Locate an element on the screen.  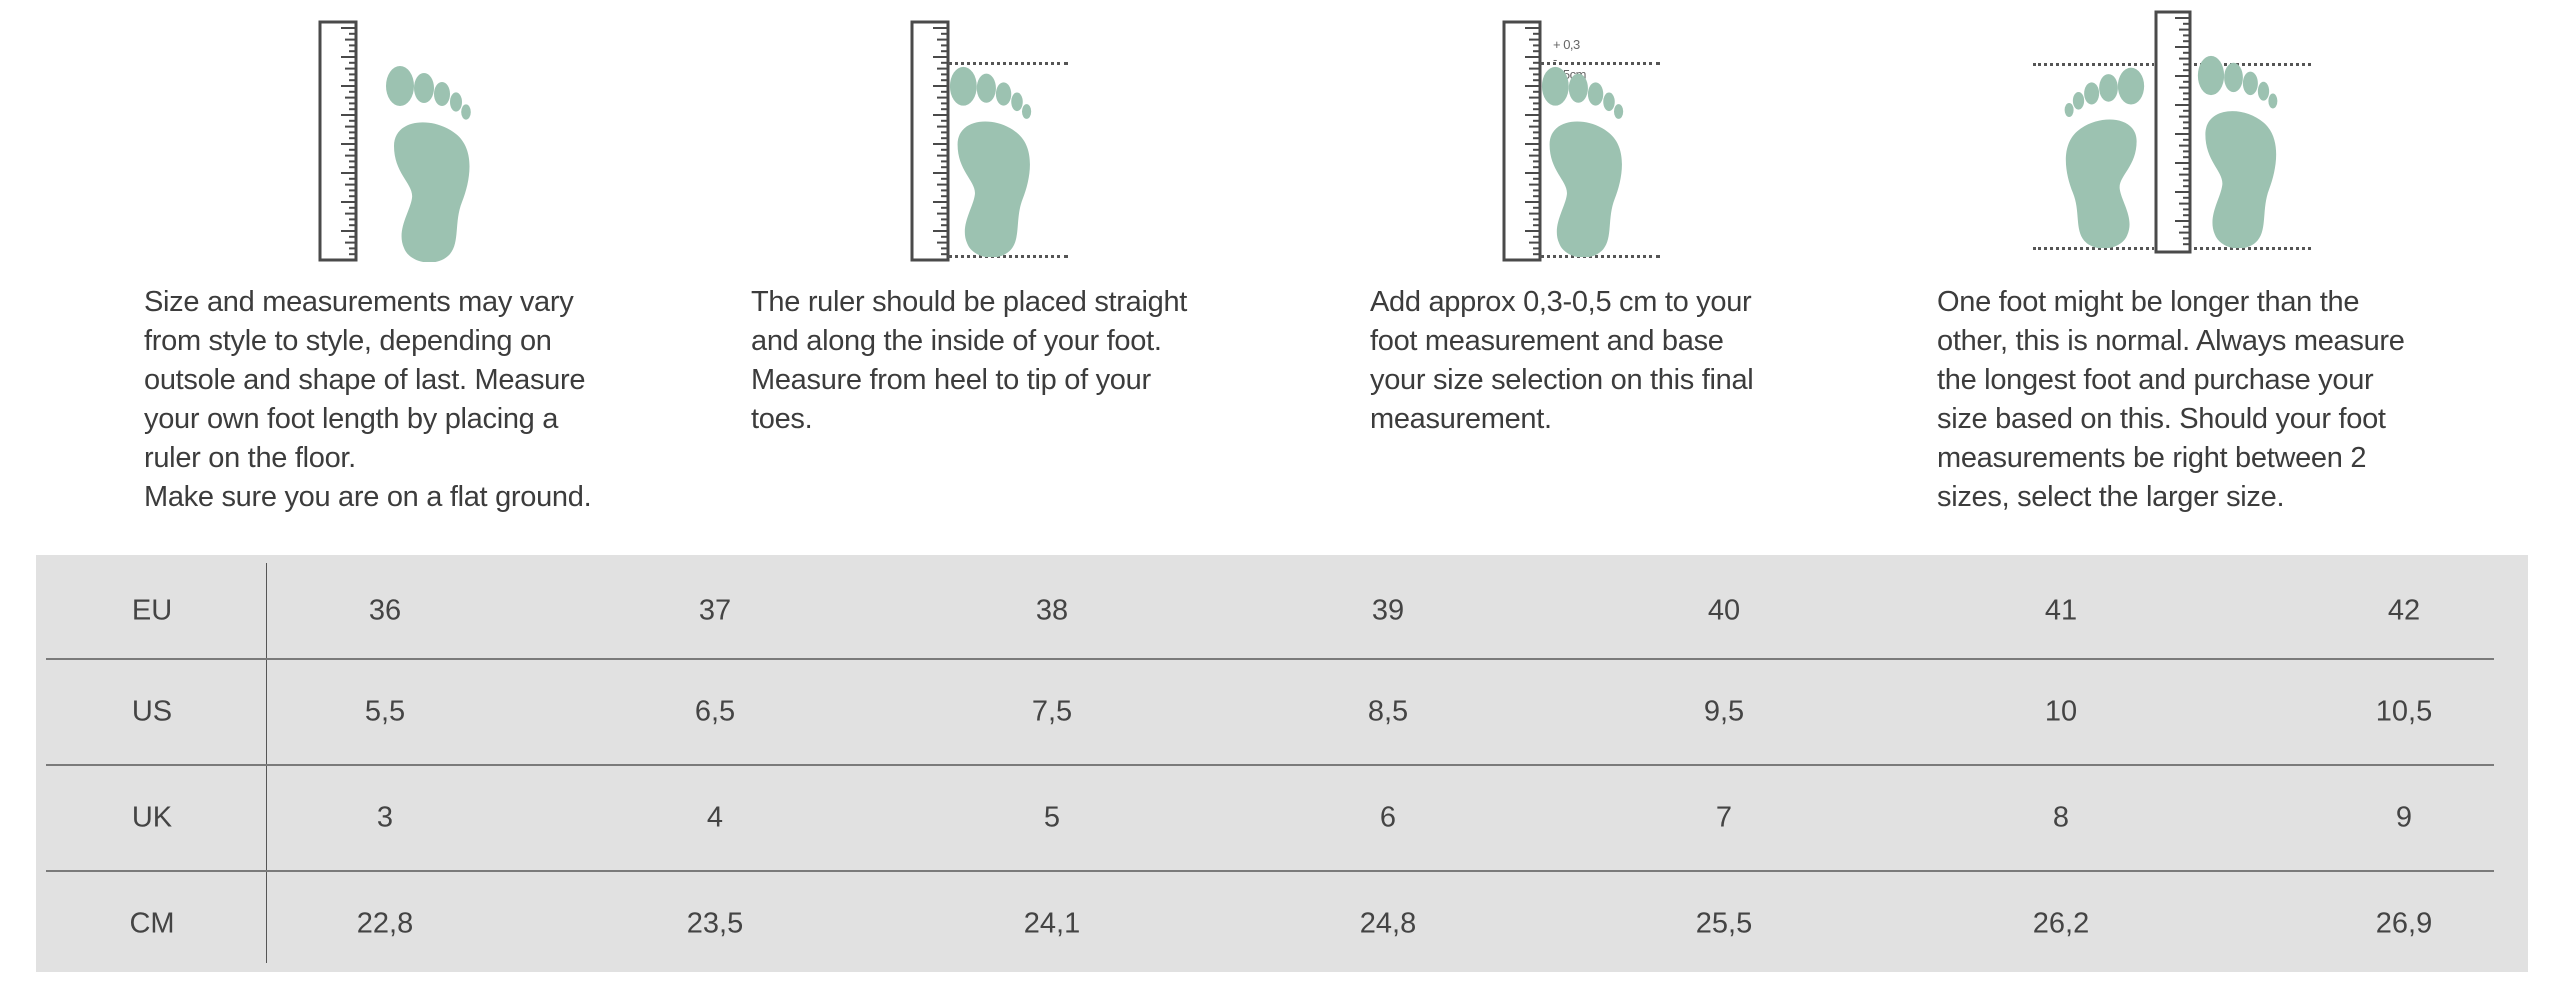
size-cell: 6,5 is located at coordinates (715, 711).